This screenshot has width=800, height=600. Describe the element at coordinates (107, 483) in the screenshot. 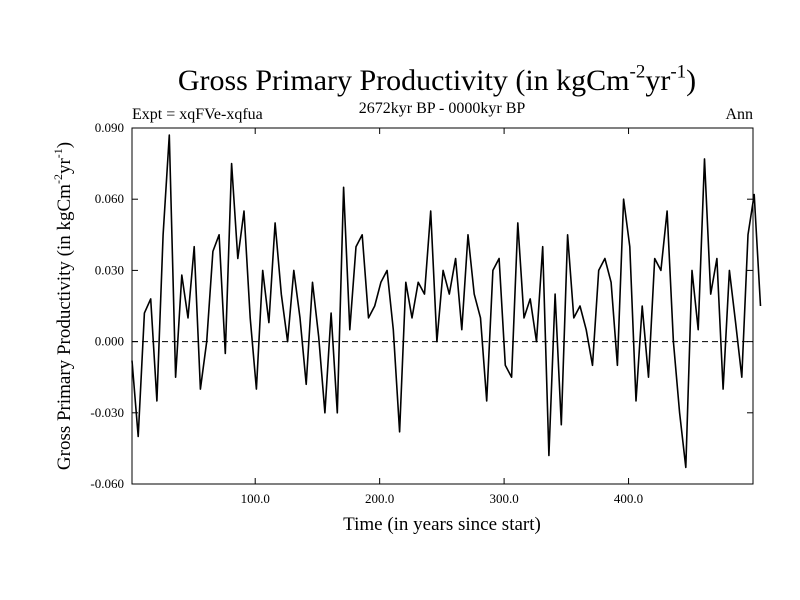

I see `y-tick-label: -0.060` at that location.